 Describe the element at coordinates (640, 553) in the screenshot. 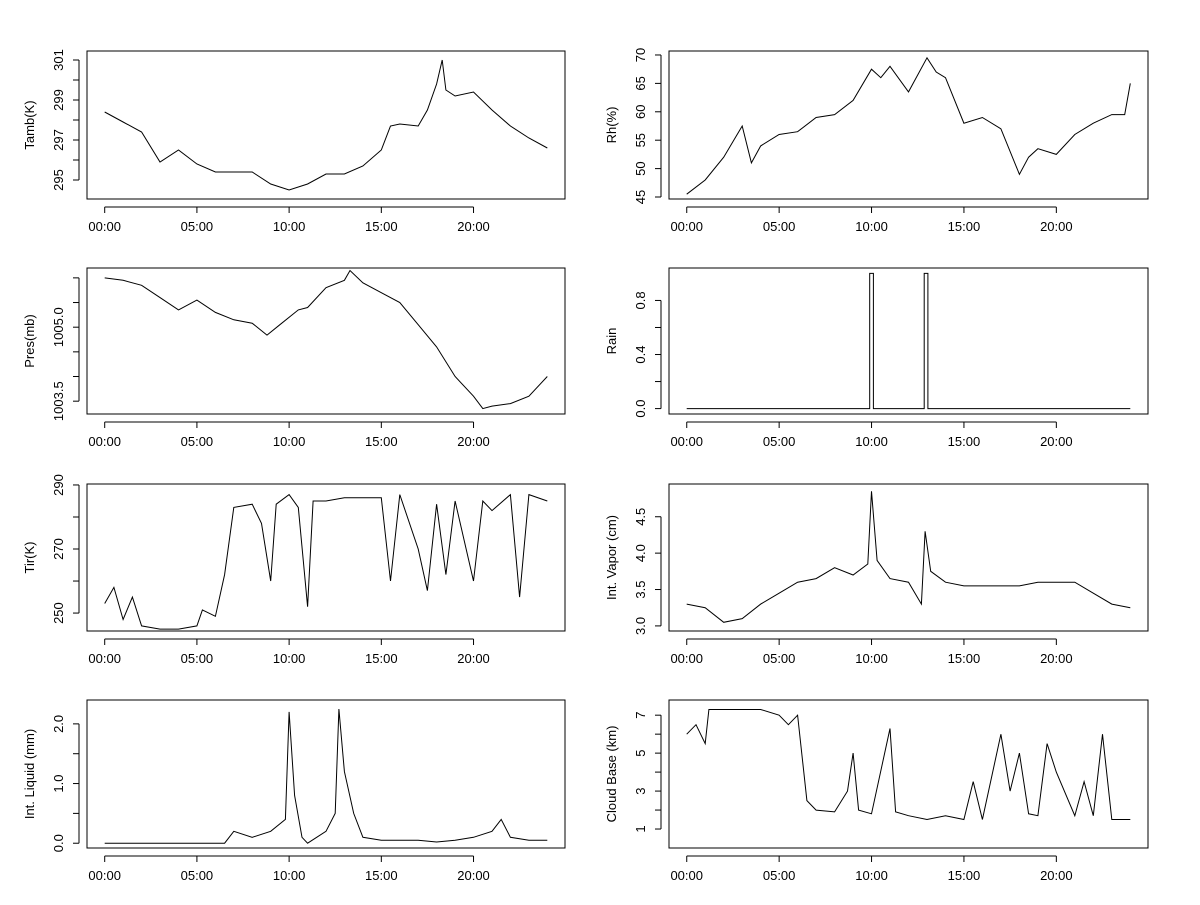

I see `y-tick-label: 4.0` at that location.